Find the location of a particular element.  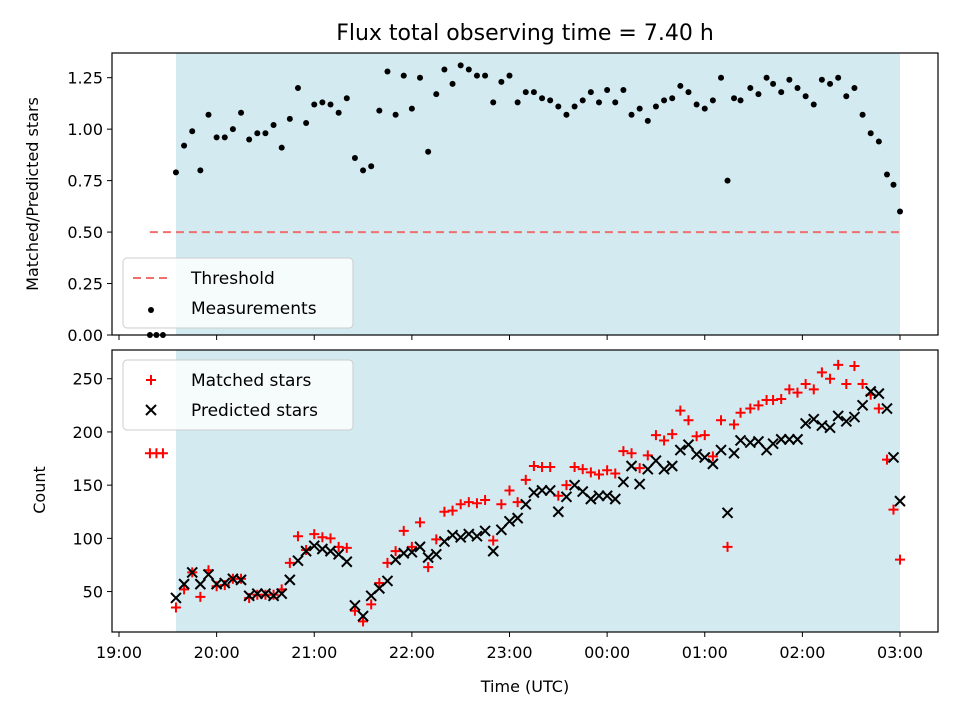

x-axis-label: Time (UTC) is located at coordinates (524, 686).